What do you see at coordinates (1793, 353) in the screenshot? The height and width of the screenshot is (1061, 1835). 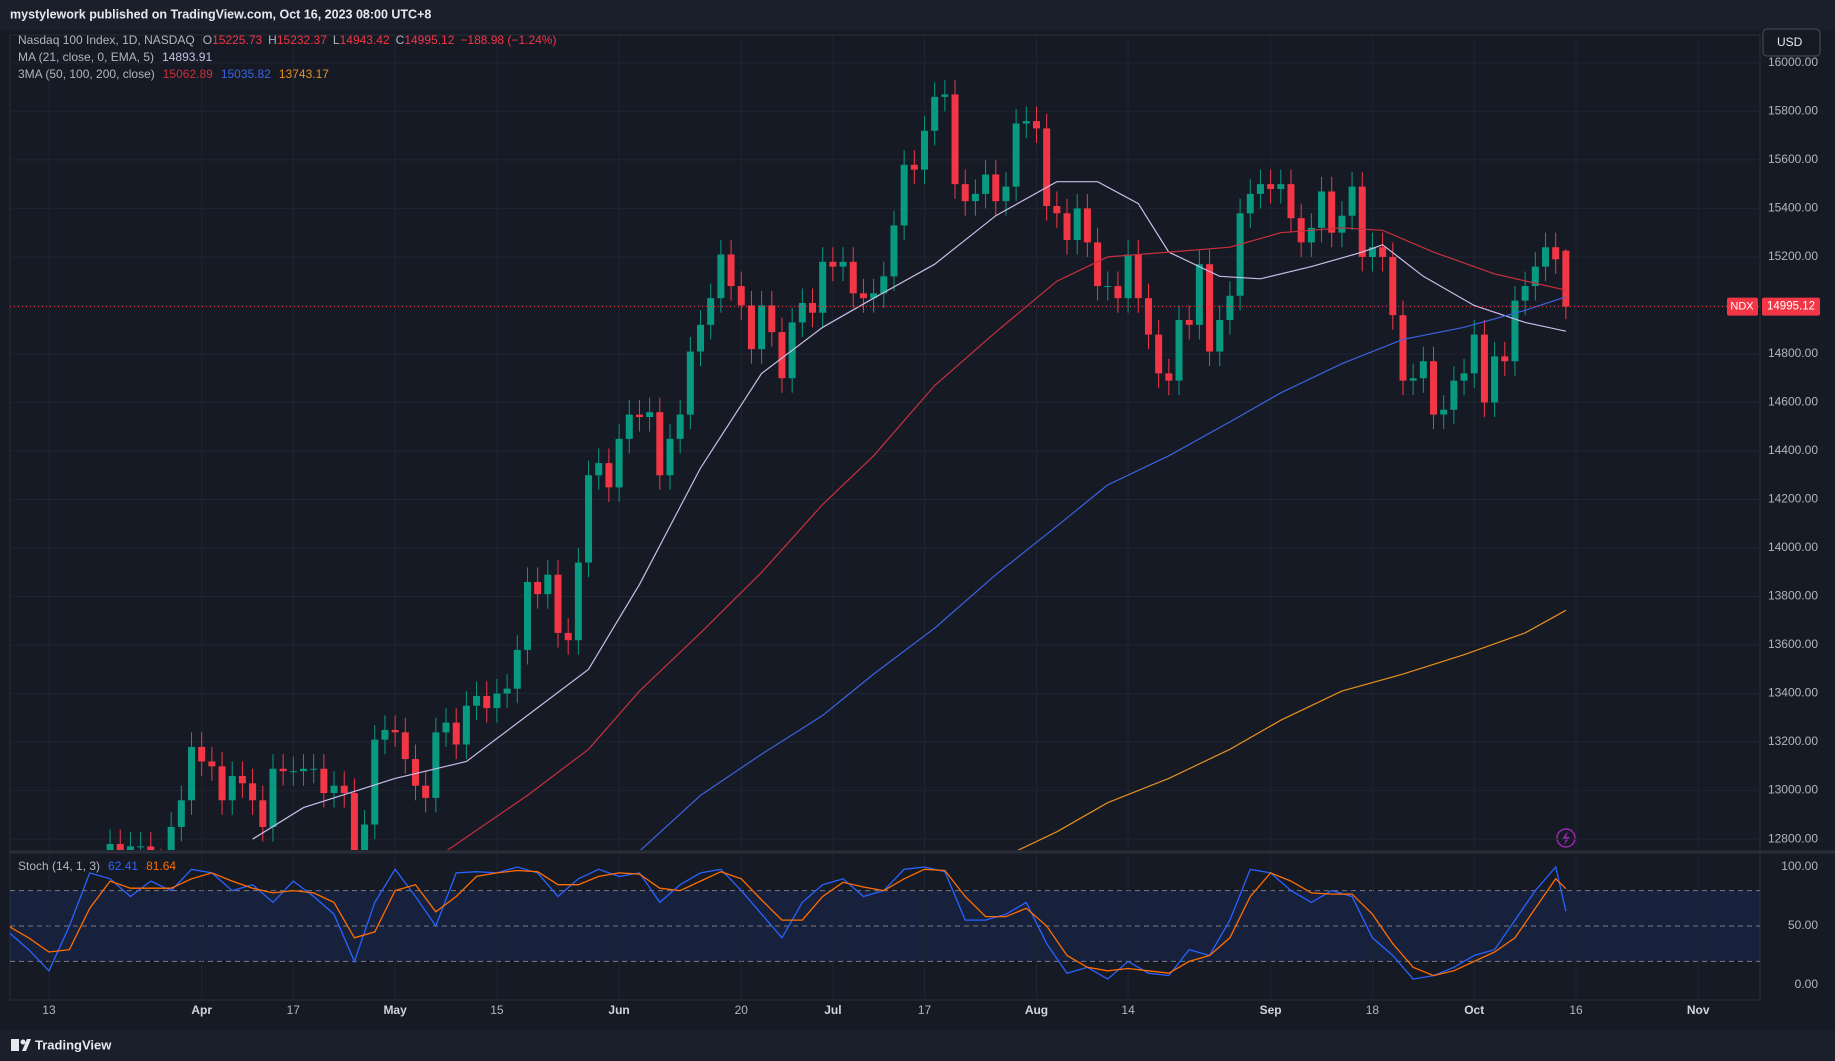 I see `y-tick-label: 14800.00` at bounding box center [1793, 353].